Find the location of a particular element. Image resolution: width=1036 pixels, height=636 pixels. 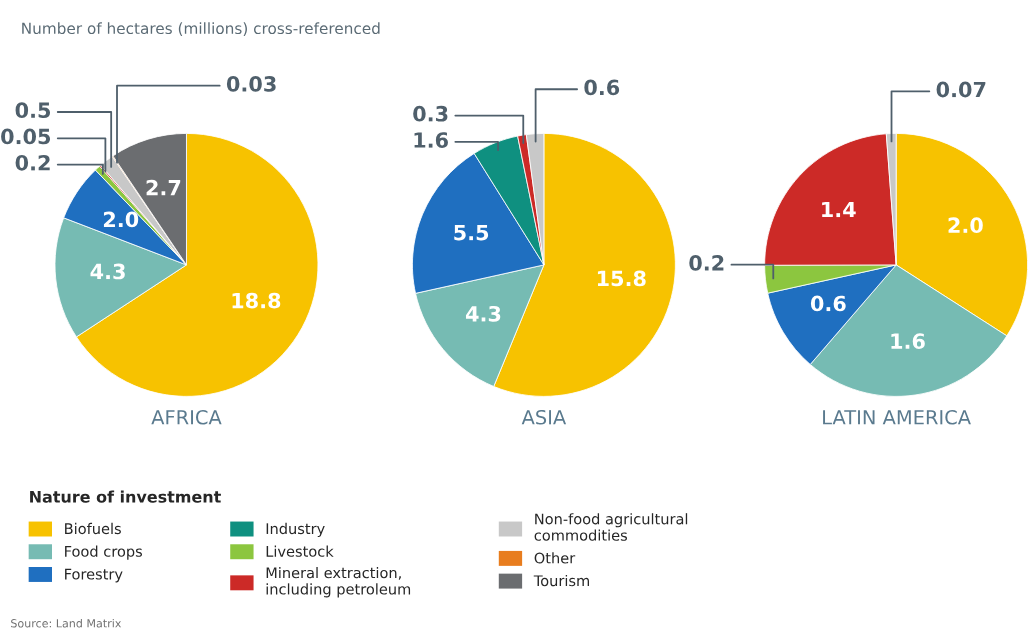

text: ASIA is located at coordinates (544, 417).